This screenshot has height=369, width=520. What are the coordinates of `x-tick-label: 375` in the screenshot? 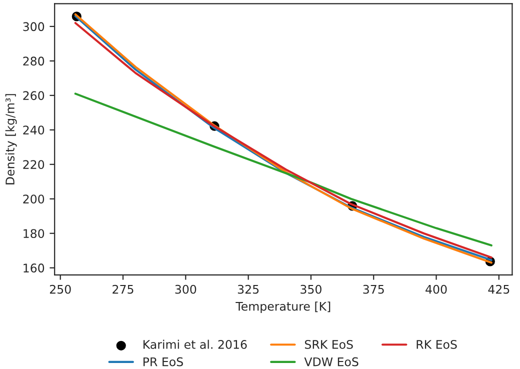 It's located at (373, 289).